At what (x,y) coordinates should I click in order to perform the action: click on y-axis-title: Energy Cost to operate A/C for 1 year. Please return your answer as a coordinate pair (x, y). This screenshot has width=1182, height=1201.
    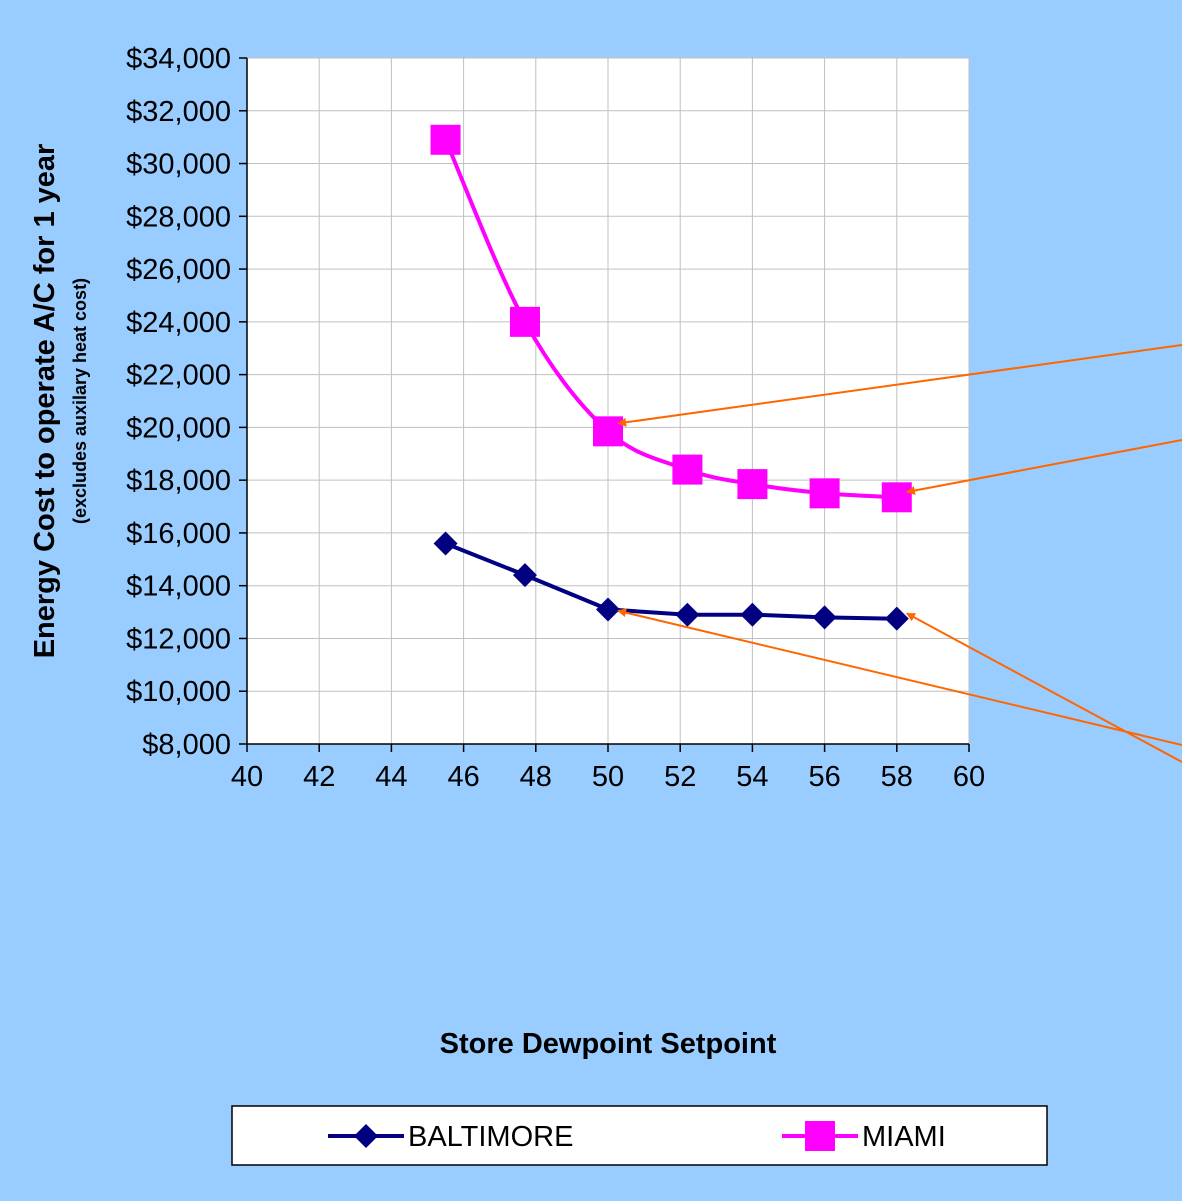
    Looking at the image, I should click on (45, 401).